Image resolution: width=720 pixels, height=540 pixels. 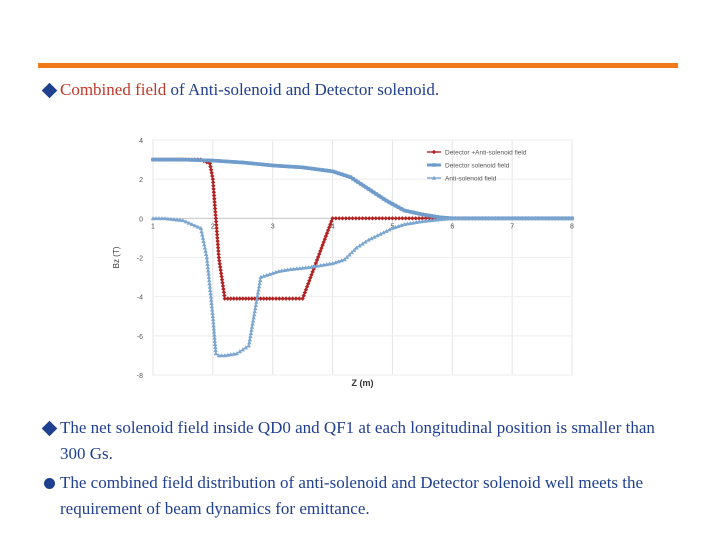 I want to click on x-tick-label: 3, so click(x=273, y=226).